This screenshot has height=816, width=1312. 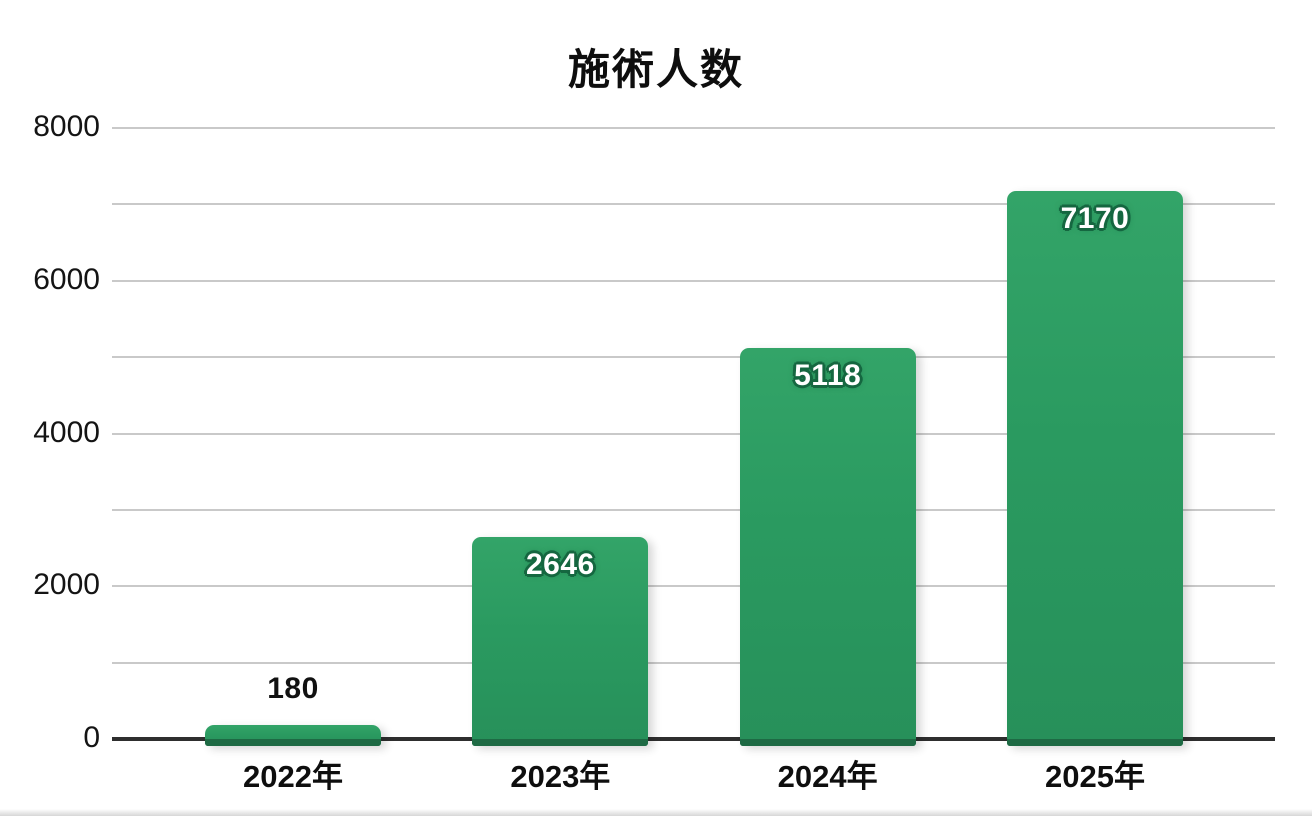 What do you see at coordinates (91, 737) in the screenshot?
I see `y-axis-tick-label: 0` at bounding box center [91, 737].